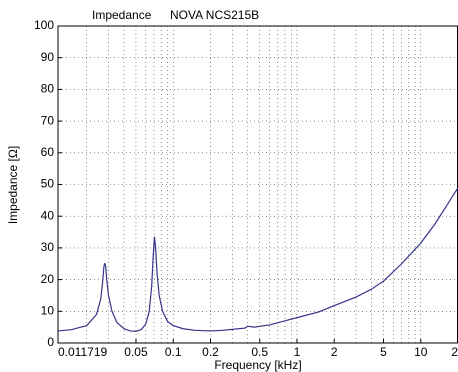 This screenshot has width=458, height=372. What do you see at coordinates (257, 365) in the screenshot?
I see `x-axis-label: Frequency [kHz]` at bounding box center [257, 365].